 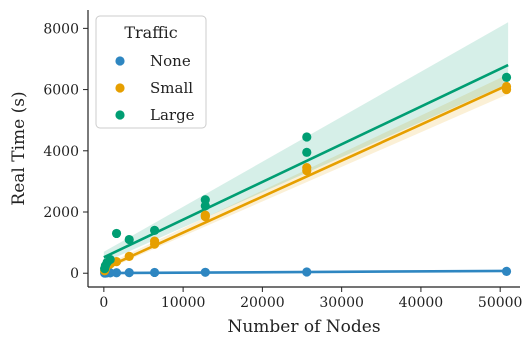 I want to click on legend: Traffic None Small Large, so click(x=151, y=72).